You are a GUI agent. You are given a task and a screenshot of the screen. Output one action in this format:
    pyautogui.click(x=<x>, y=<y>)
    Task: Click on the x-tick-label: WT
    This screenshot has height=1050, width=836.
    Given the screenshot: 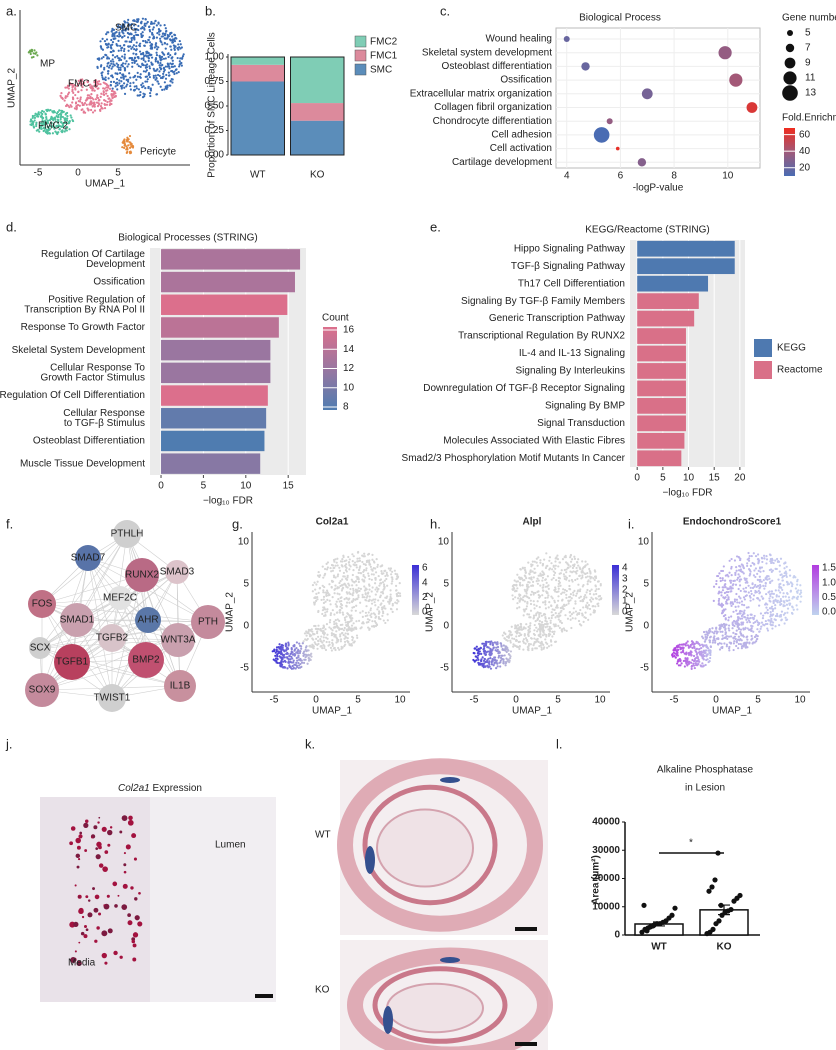 What is the action you would take?
    pyautogui.click(x=659, y=947)
    